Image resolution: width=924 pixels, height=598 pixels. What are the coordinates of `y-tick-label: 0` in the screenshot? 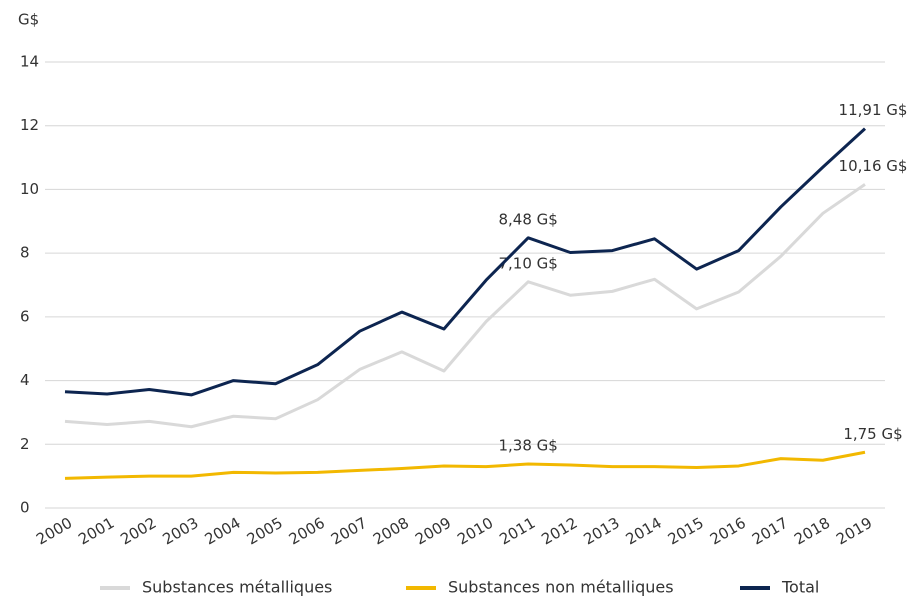 It's located at (25, 508).